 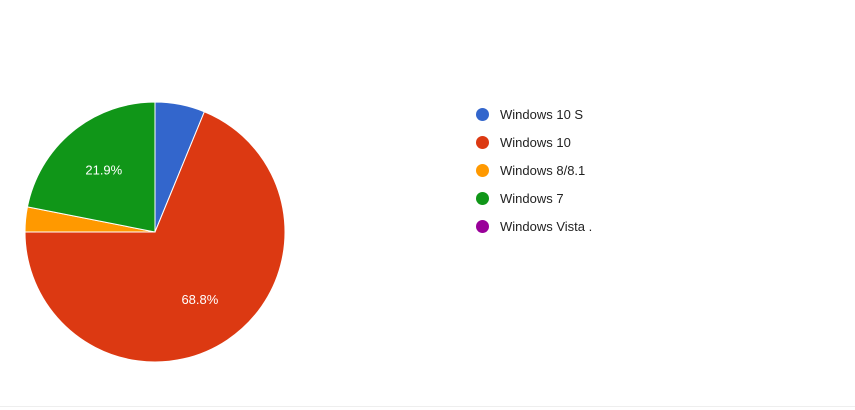 I want to click on legend-item-windows-vista: Windows Vista ., so click(x=586, y=226).